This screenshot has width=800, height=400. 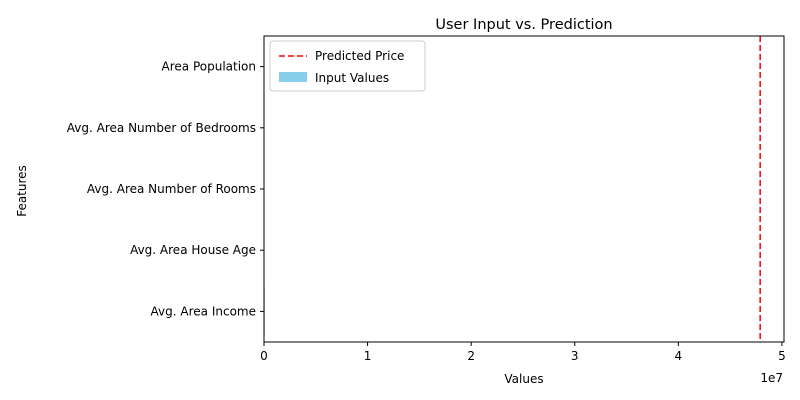 What do you see at coordinates (782, 356) in the screenshot?
I see `x-tick-label: 5` at bounding box center [782, 356].